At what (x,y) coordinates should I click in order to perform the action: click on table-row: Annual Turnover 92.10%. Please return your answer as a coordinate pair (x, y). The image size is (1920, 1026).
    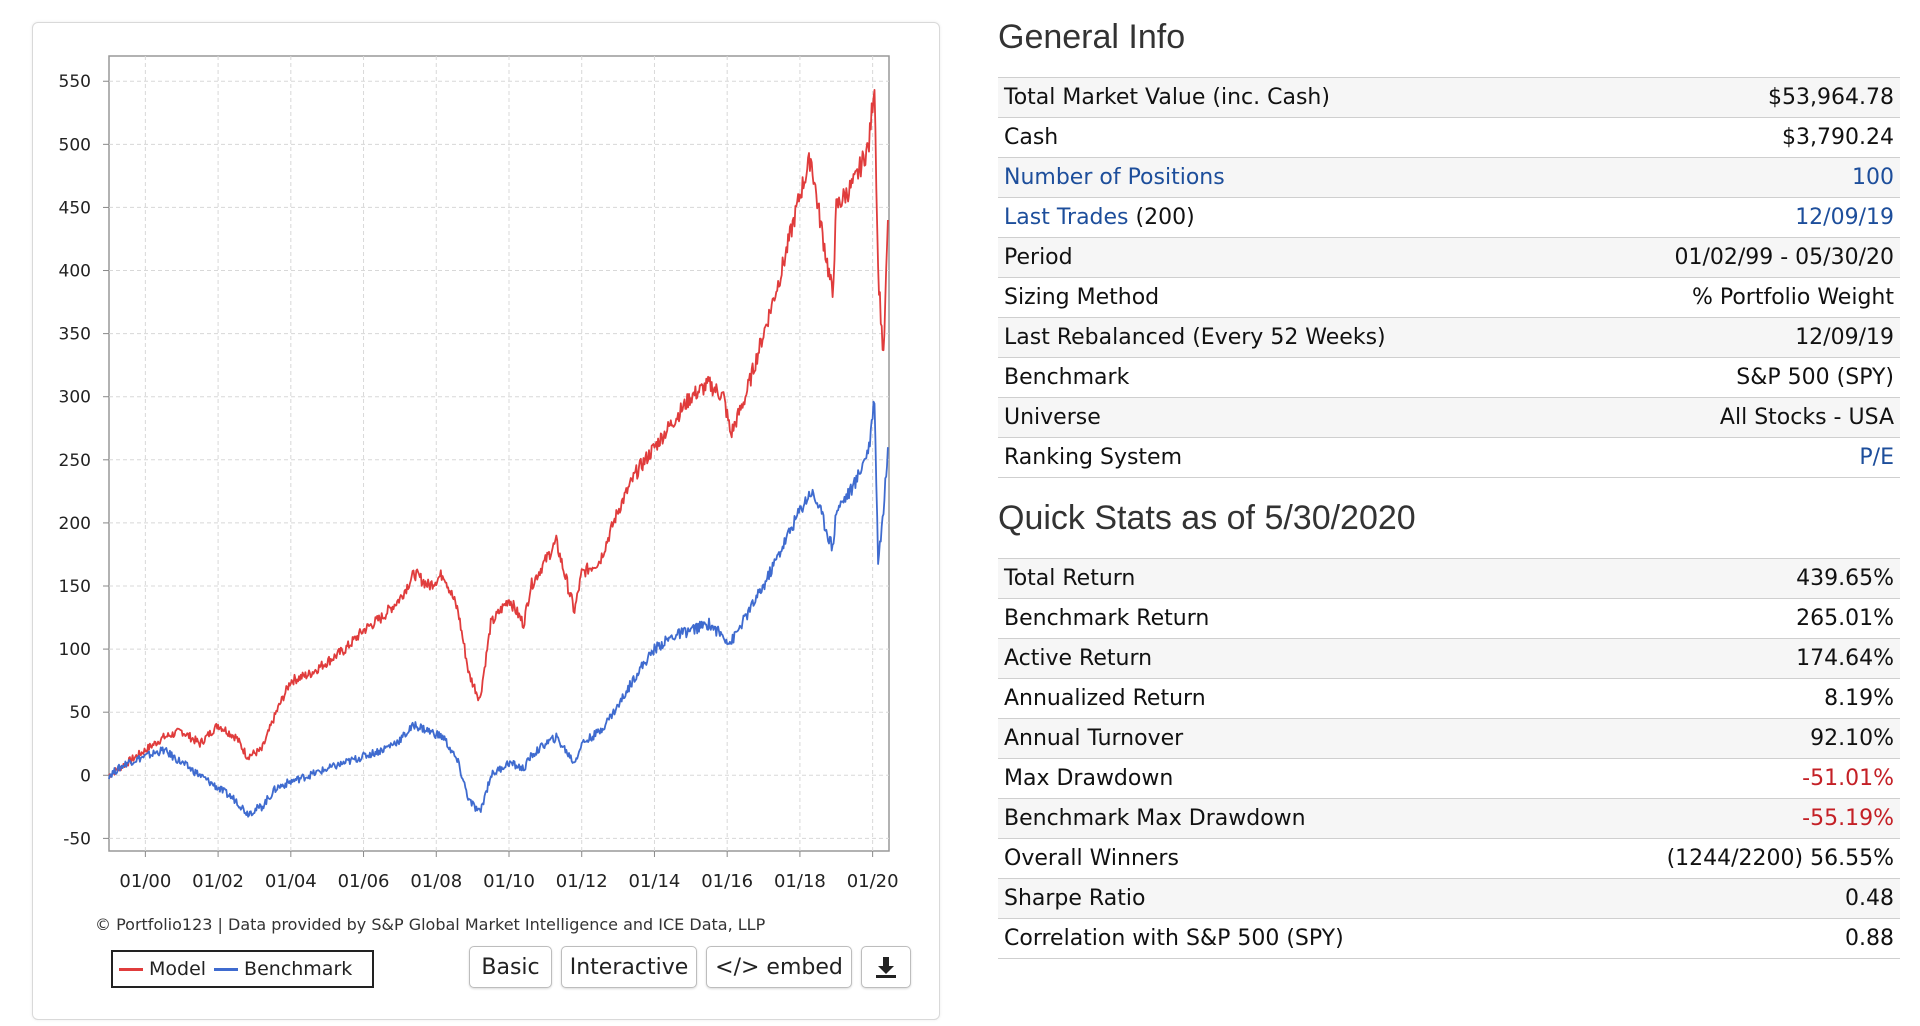
    Looking at the image, I should click on (1449, 738).